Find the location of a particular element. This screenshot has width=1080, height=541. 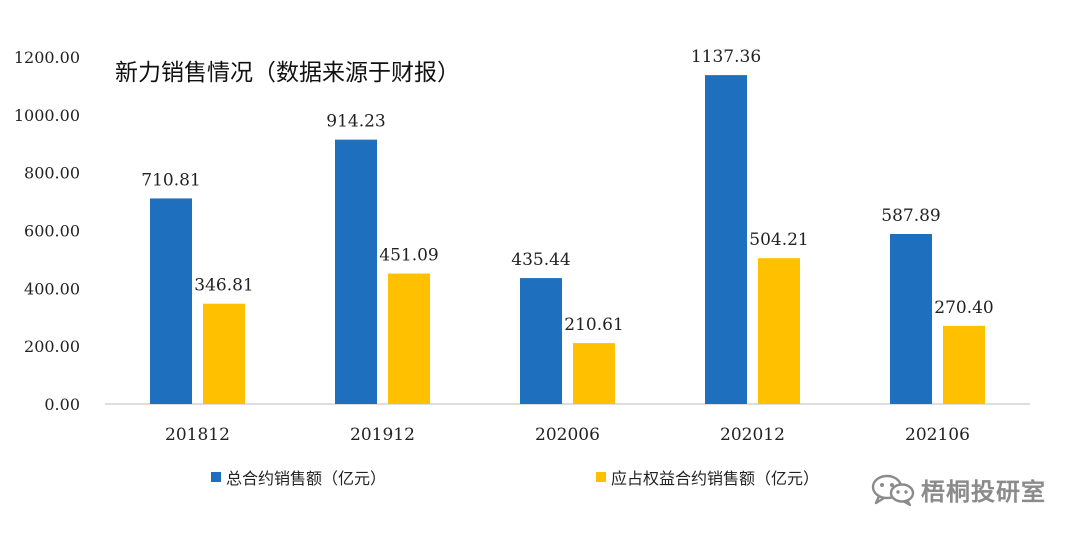

x-tick-label: 202012 is located at coordinates (752, 435).